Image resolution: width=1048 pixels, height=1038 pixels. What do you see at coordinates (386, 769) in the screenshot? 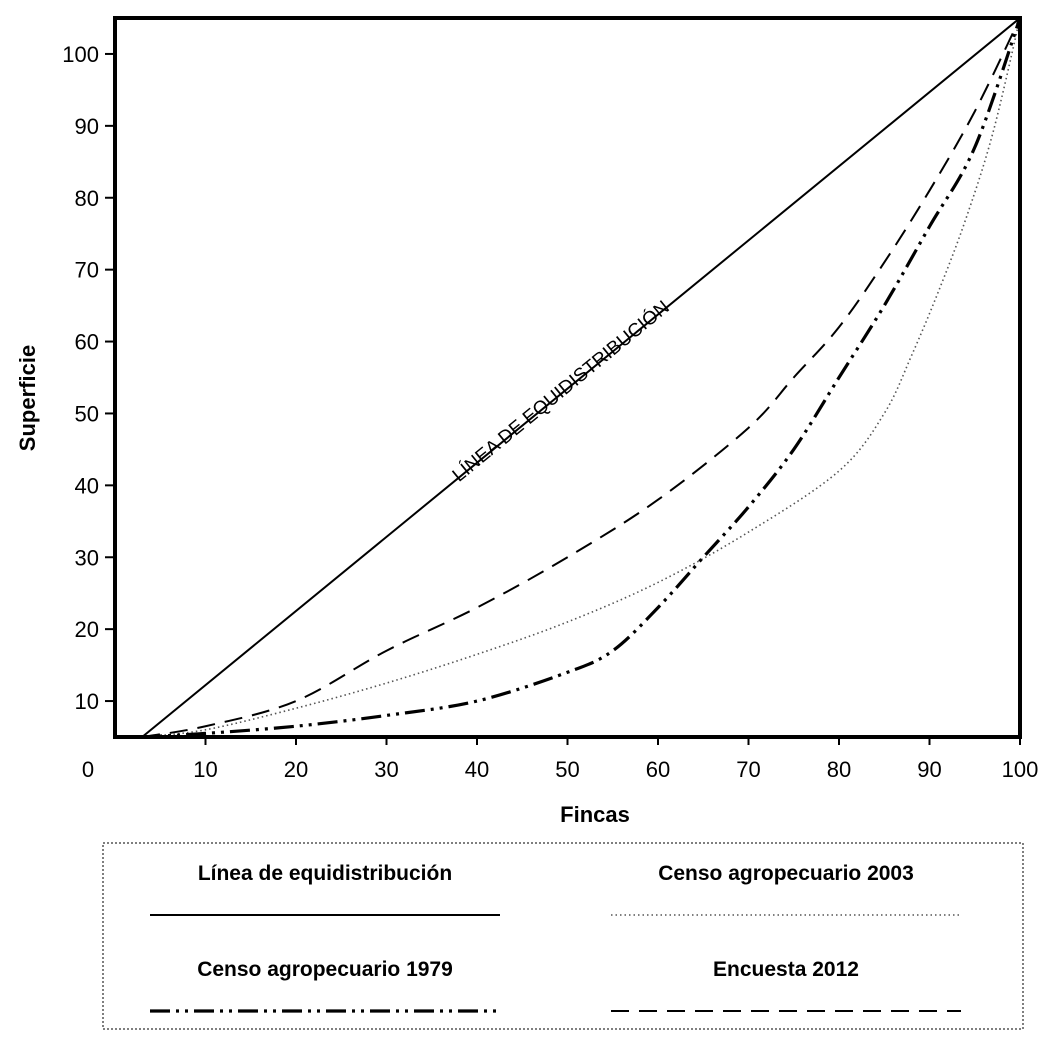
I see `x-tick-label: 30` at bounding box center [386, 769].